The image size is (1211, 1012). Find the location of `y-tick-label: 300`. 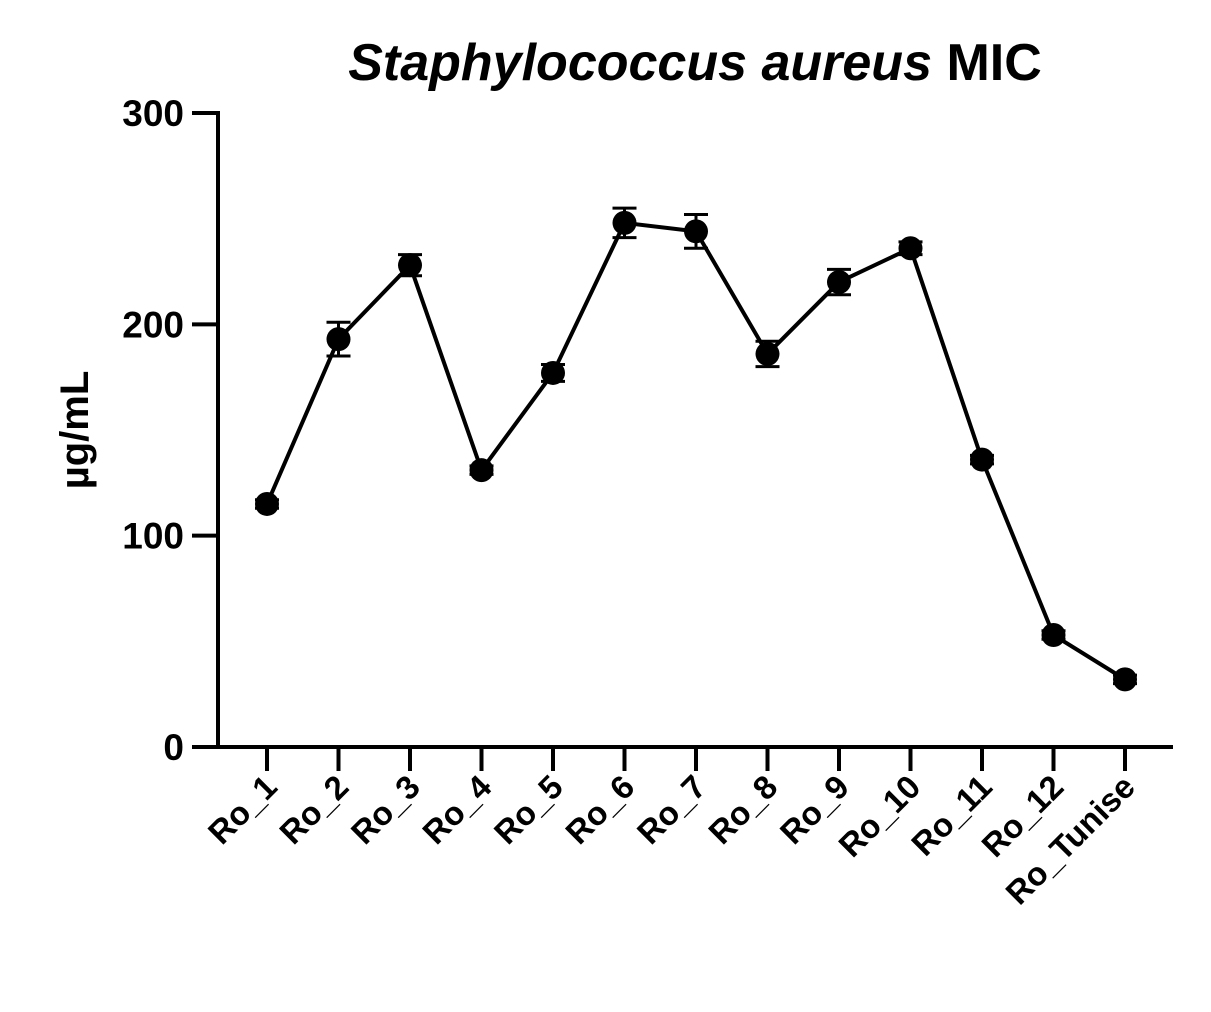

y-tick-label: 300 is located at coordinates (153, 113).